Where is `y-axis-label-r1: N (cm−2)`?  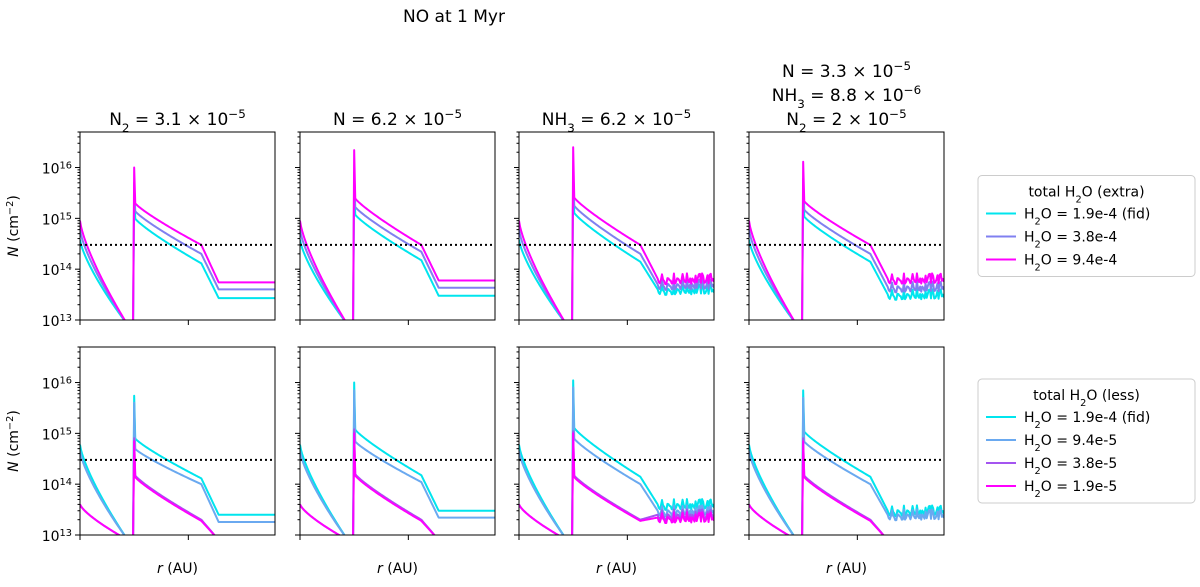
y-axis-label-r1: N (cm−2) is located at coordinates (14, 226).